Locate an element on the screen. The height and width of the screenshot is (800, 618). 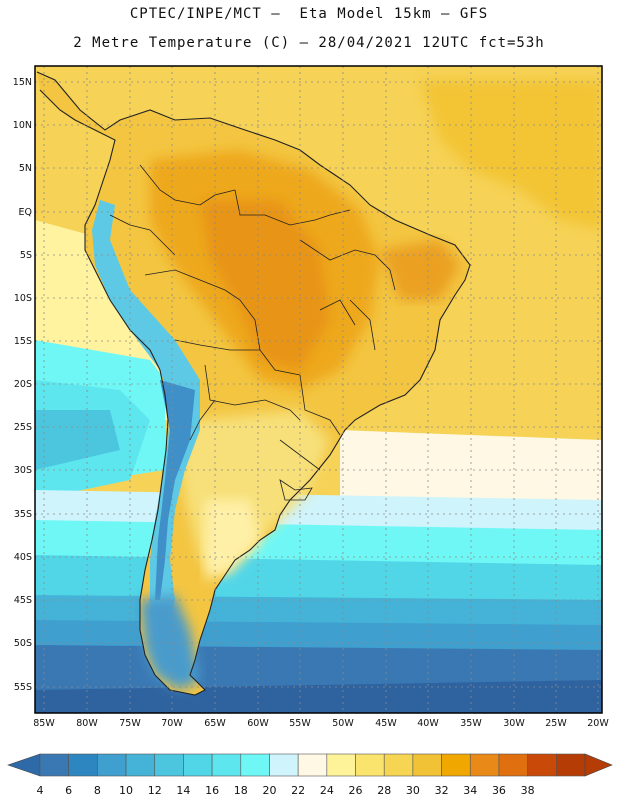
colorbar-label: 32 is located at coordinates (442, 790).